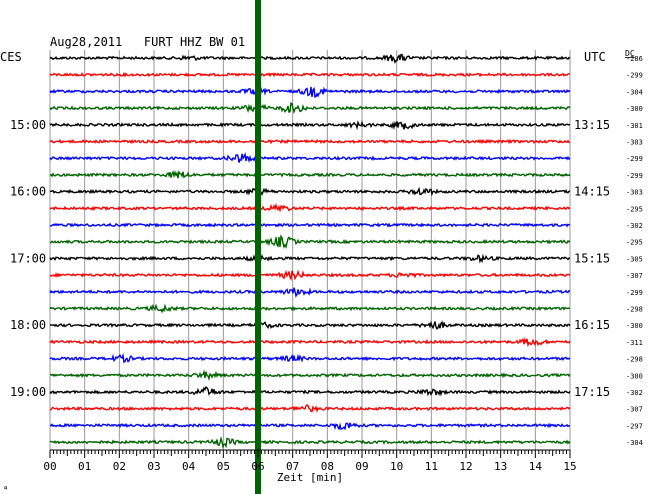  Describe the element at coordinates (28, 258) in the screenshot. I see `left-hour-label: 17:00` at that location.